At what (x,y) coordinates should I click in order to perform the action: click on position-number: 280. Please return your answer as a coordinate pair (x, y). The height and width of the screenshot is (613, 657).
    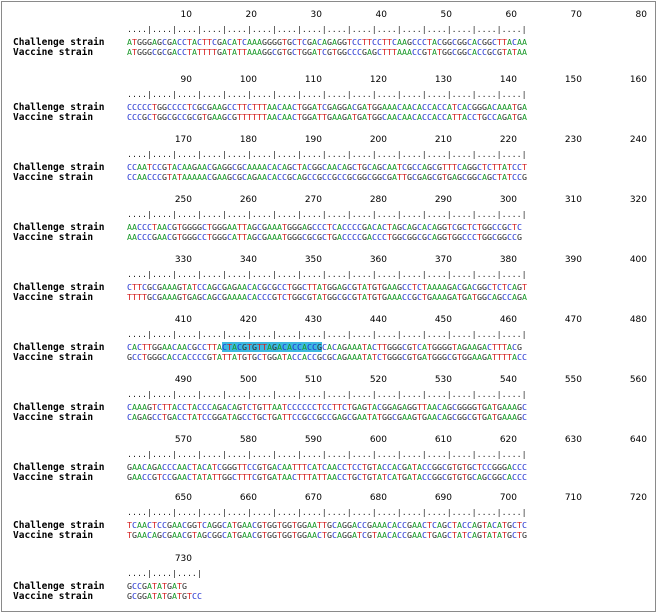
    Looking at the image, I should click on (378, 200).